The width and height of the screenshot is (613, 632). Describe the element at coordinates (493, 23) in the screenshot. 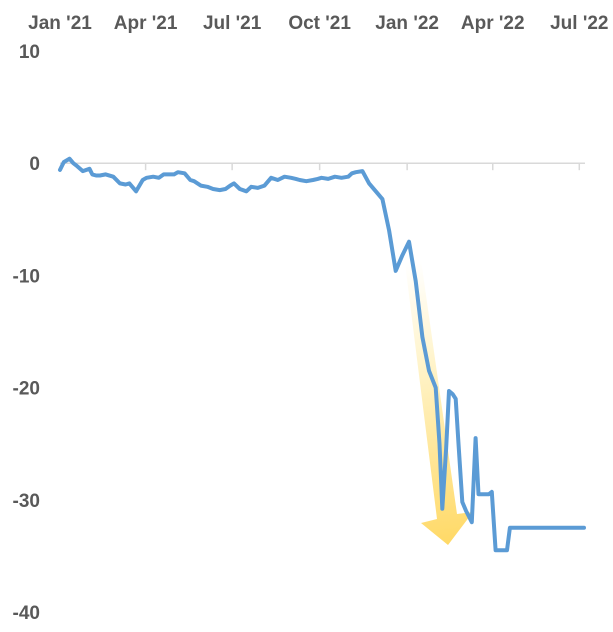

I see `x-tick-label: Apr '22` at that location.